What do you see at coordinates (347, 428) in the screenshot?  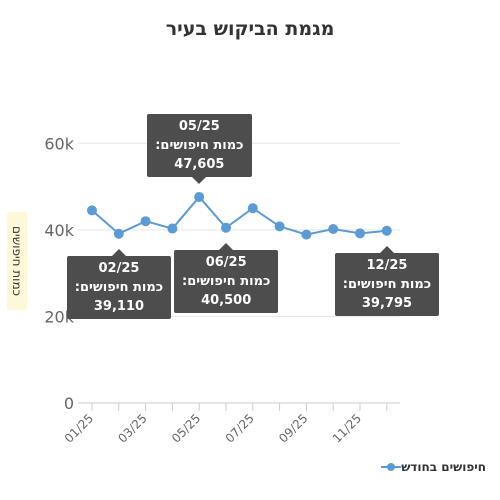 I see `x-tick-label: 11/25` at bounding box center [347, 428].